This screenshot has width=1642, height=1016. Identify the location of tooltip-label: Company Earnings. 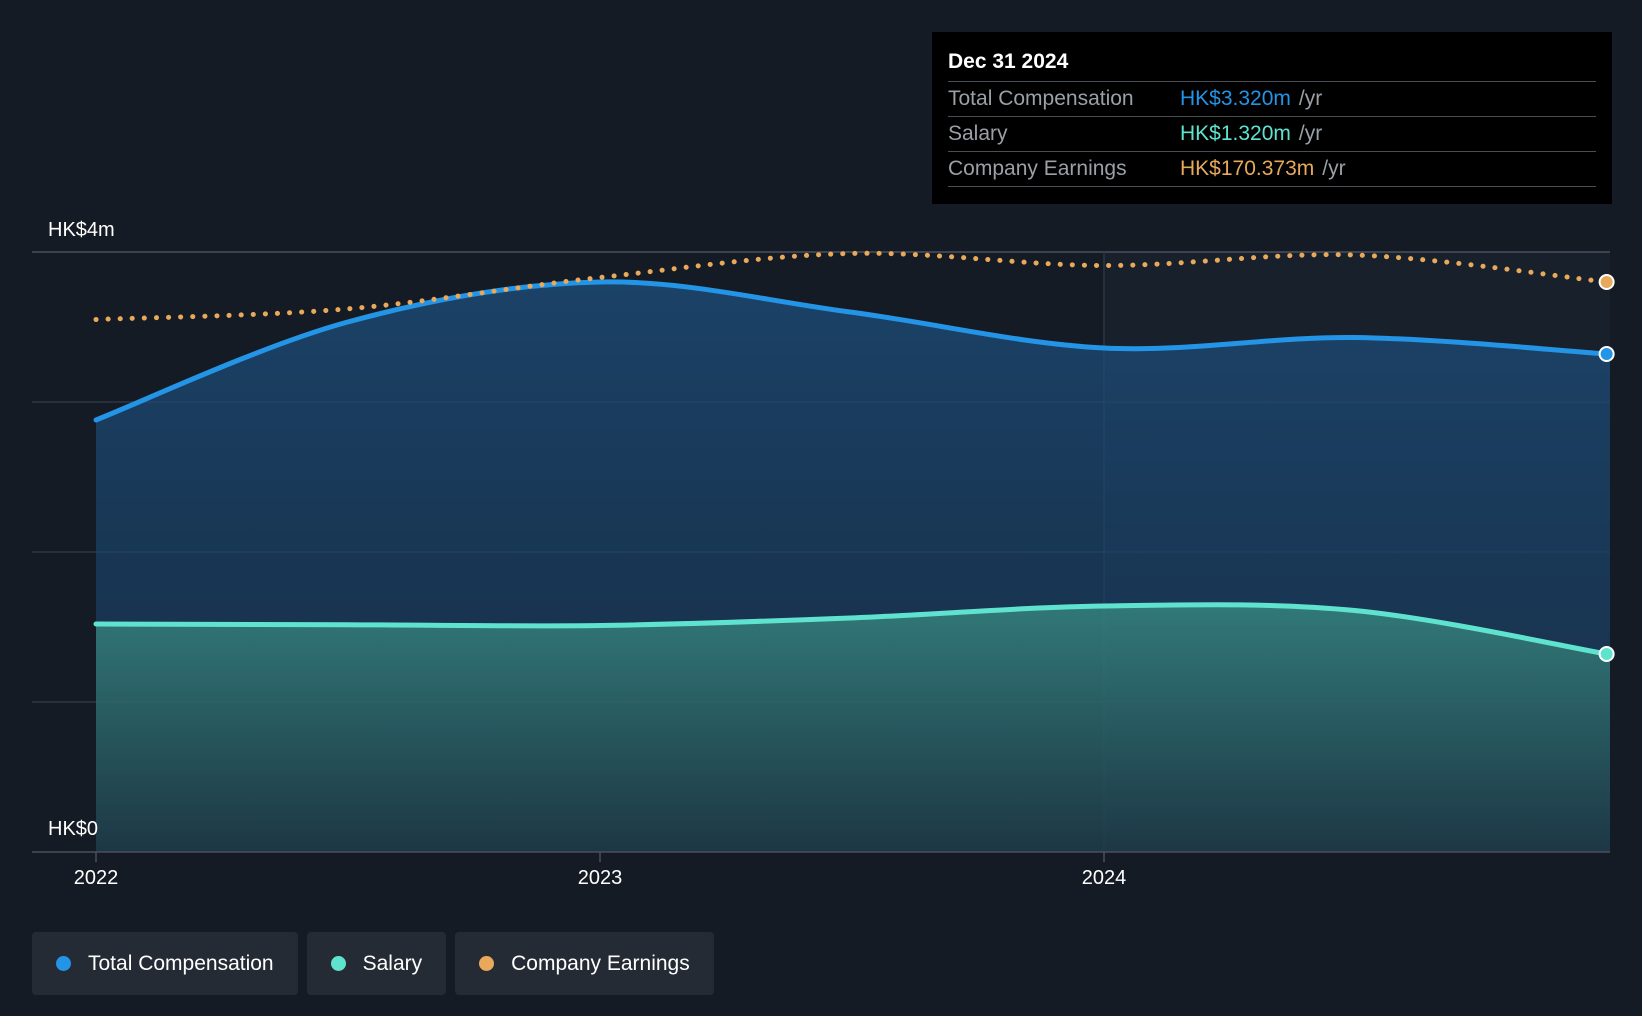
(1037, 168).